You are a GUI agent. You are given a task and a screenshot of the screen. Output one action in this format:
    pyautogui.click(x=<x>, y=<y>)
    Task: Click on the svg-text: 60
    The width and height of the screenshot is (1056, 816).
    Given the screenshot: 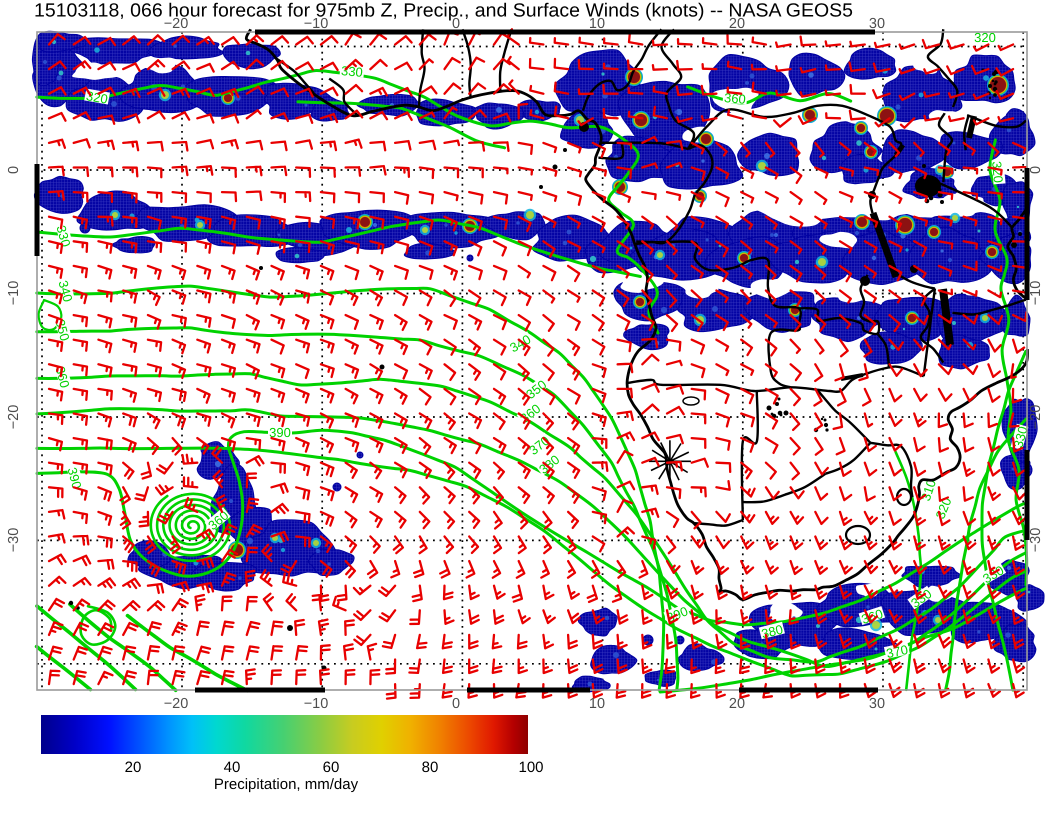 What is the action you would take?
    pyautogui.click(x=331, y=767)
    